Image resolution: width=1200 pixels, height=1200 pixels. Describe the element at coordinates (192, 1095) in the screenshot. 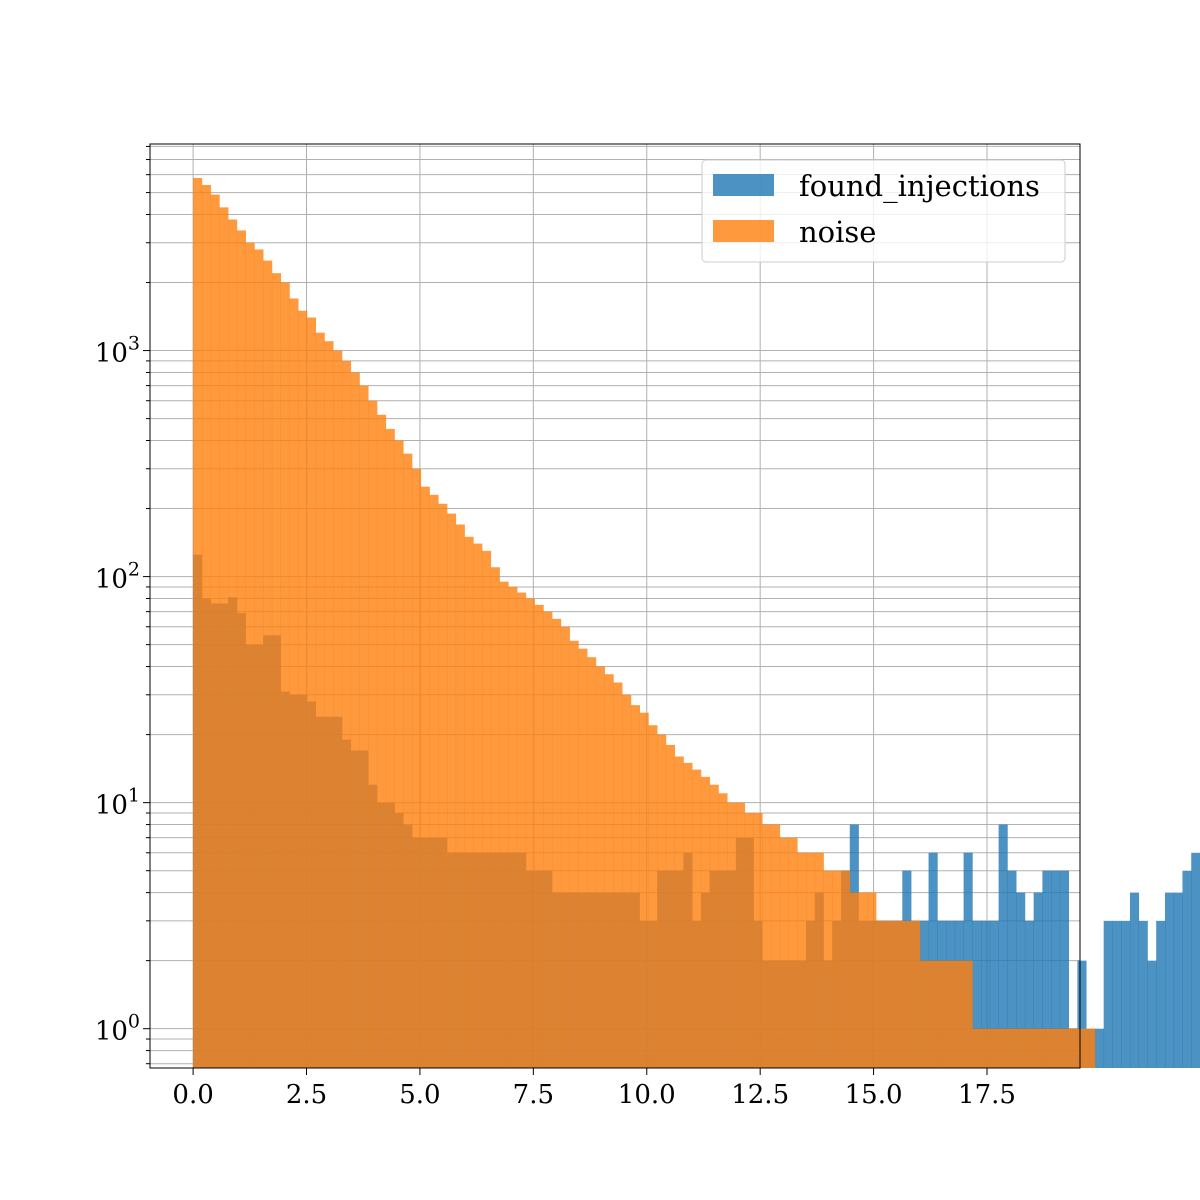

I see `x-tick-label: 0.0` at that location.